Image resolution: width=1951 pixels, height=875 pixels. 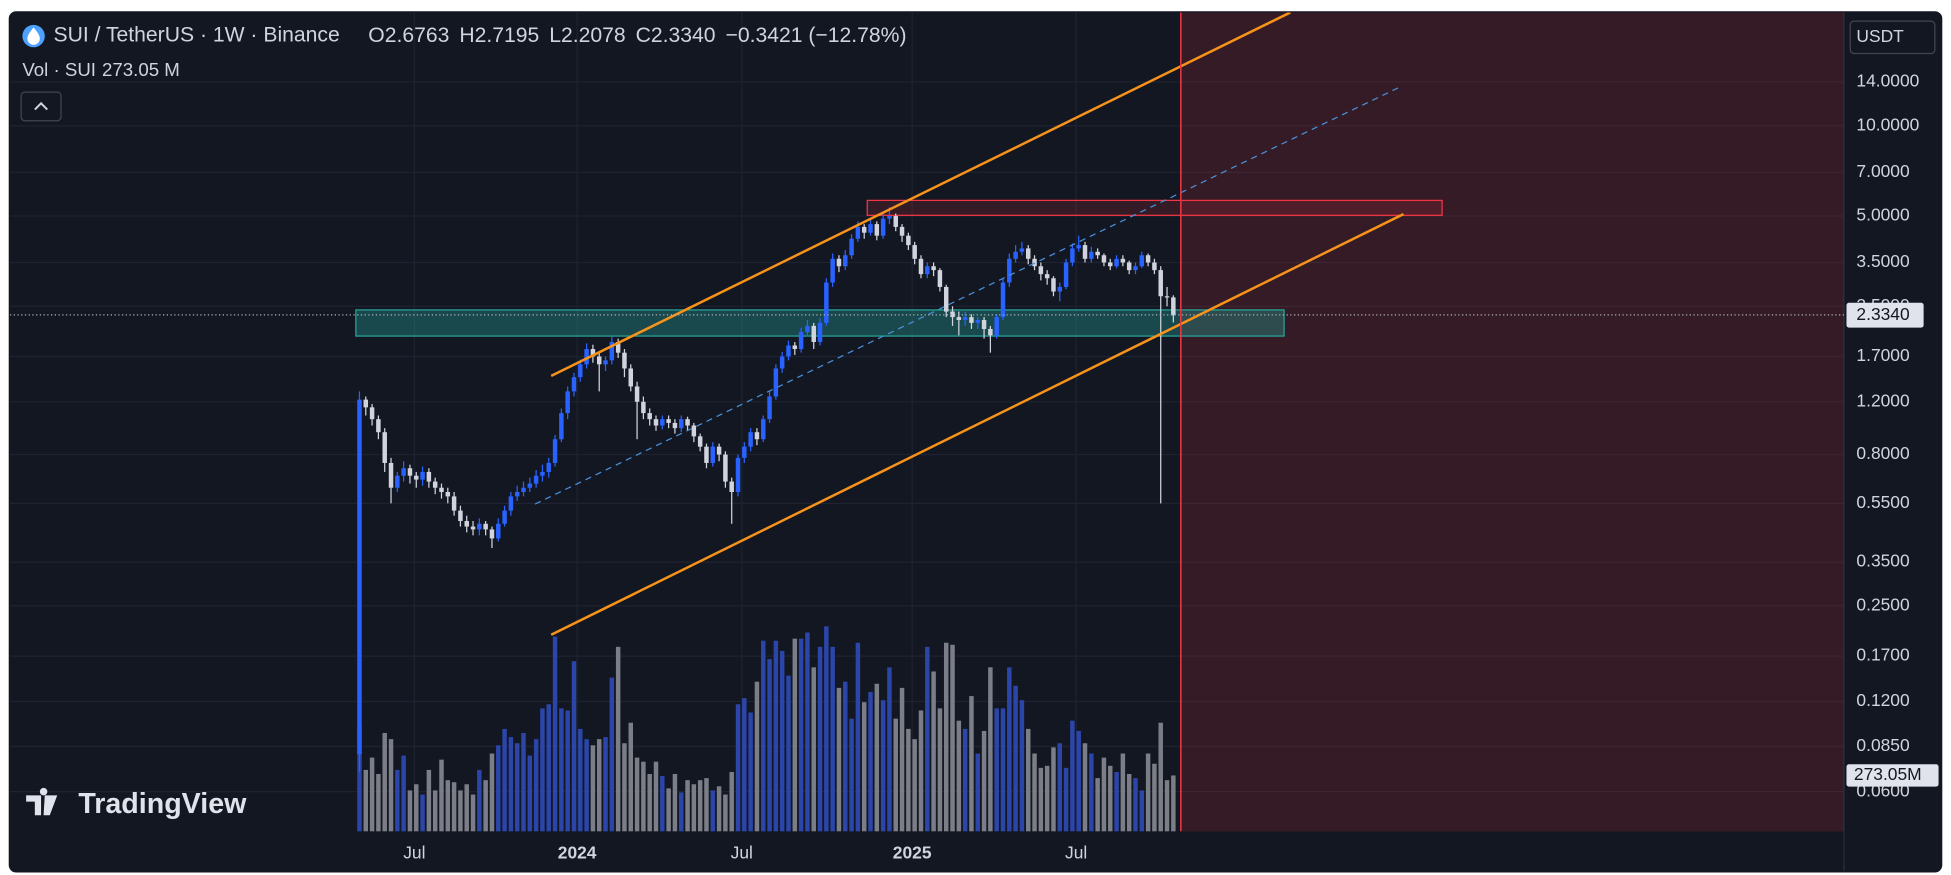 I want to click on symbol-title: SUI / TetherUS · 1W · Binance, so click(x=197, y=35).